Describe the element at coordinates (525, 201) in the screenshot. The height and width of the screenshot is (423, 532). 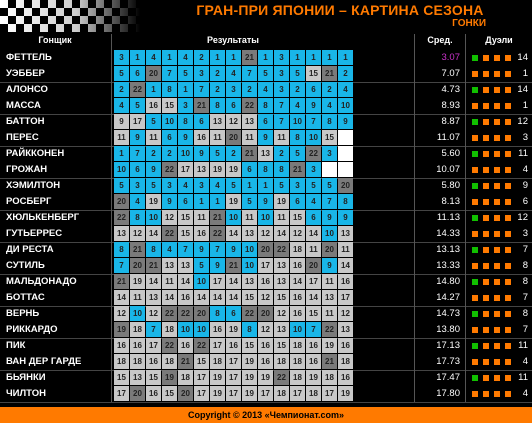
I see `duel-count: 6` at that location.